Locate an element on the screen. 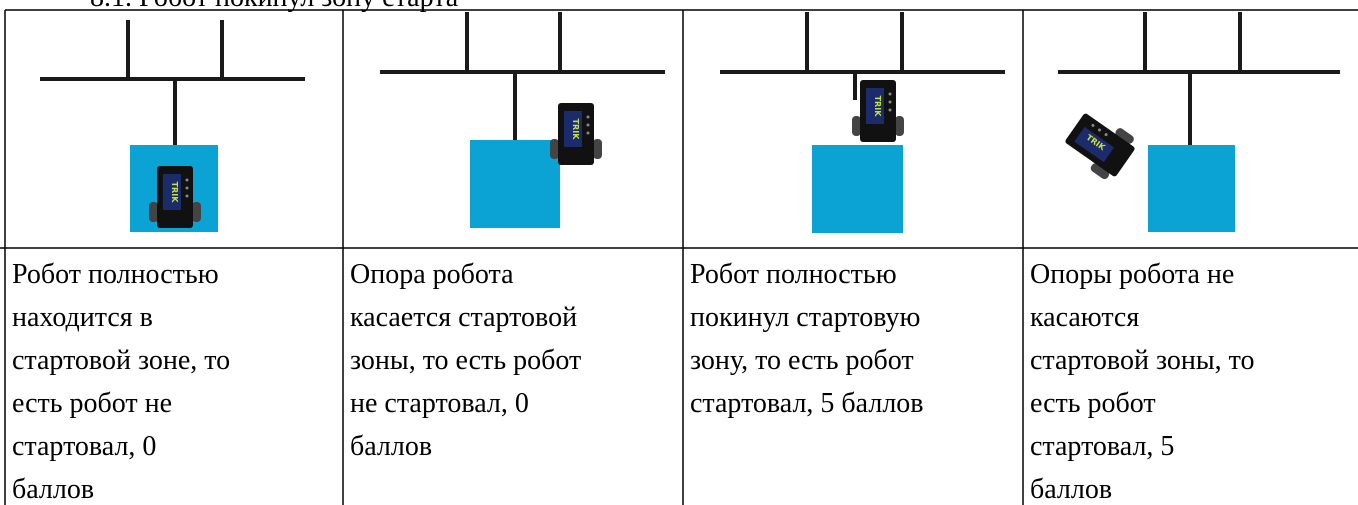  cell-text: не стартовал, 0 is located at coordinates (439, 403).